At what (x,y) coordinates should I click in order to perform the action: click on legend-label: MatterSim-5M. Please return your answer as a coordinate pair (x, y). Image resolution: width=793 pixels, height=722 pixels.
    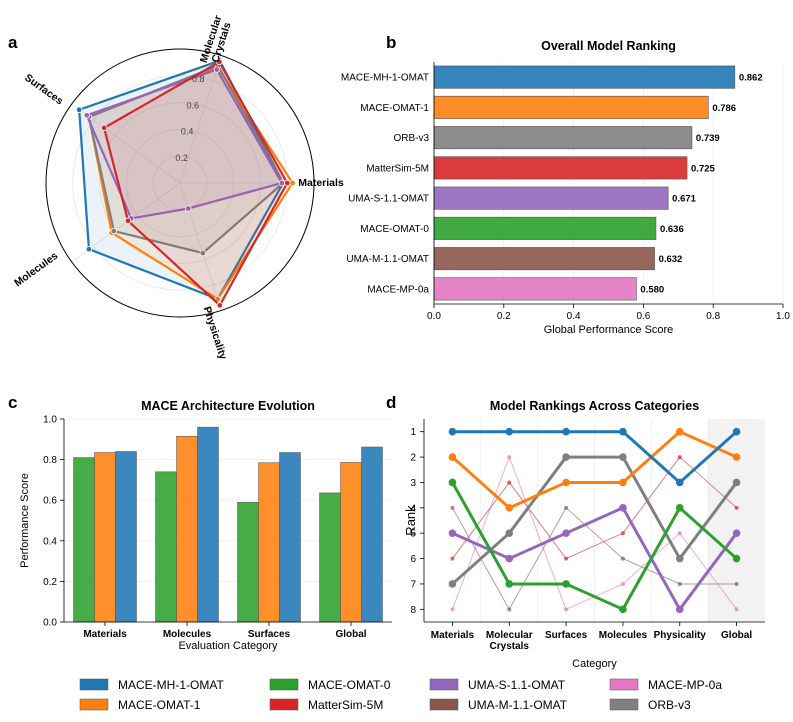
    Looking at the image, I should click on (345, 705).